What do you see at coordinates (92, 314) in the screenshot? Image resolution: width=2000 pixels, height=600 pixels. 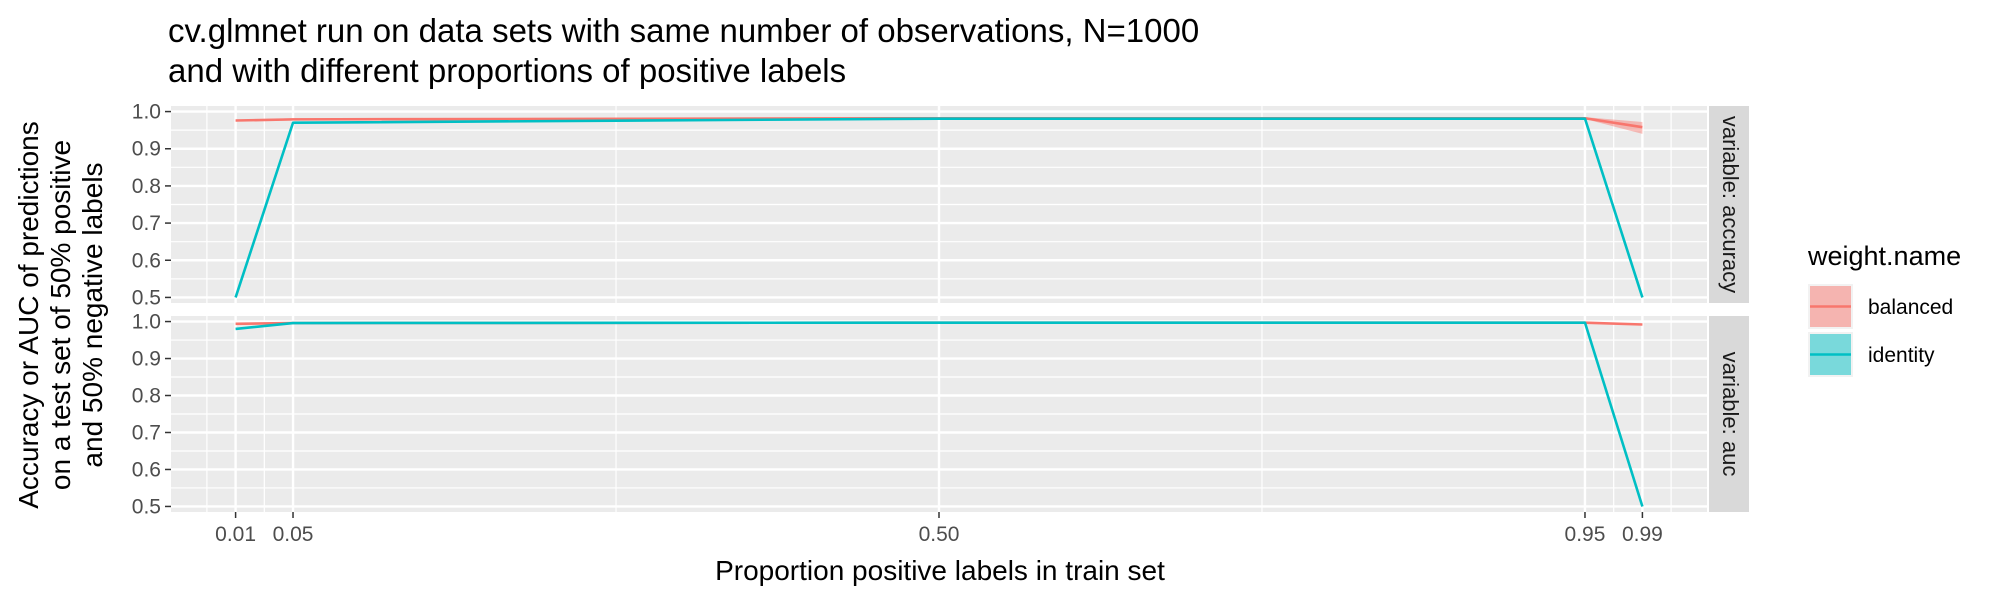 I see `y-axis-label-line-3: and 50% negative labels` at bounding box center [92, 314].